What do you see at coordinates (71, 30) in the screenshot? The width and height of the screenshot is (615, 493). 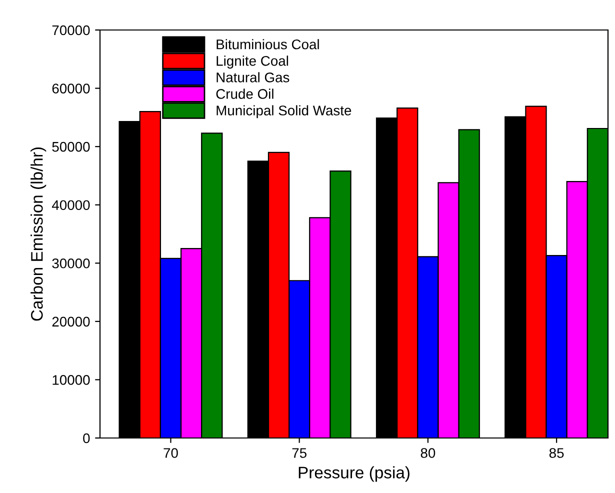 I see `y-tick-label: 70000` at bounding box center [71, 30].